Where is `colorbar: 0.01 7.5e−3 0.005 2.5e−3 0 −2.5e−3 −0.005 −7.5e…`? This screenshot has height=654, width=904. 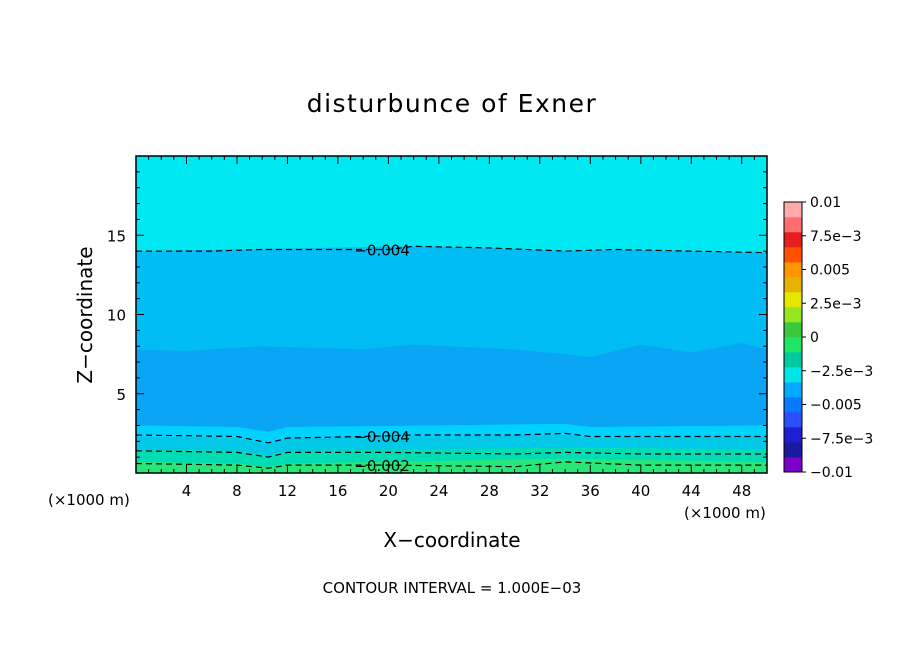
colorbar: 0.01 7.5e−3 0.005 2.5e−3 0 −2.5e−3 −0.005 −7.5e… is located at coordinates (828, 338).